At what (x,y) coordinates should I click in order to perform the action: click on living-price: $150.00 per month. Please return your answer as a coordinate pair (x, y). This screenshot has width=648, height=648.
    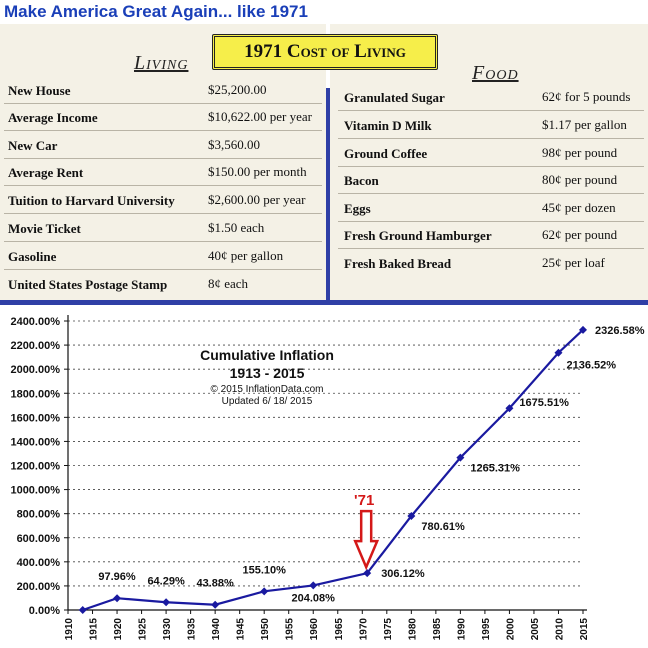
    Looking at the image, I should click on (257, 171).